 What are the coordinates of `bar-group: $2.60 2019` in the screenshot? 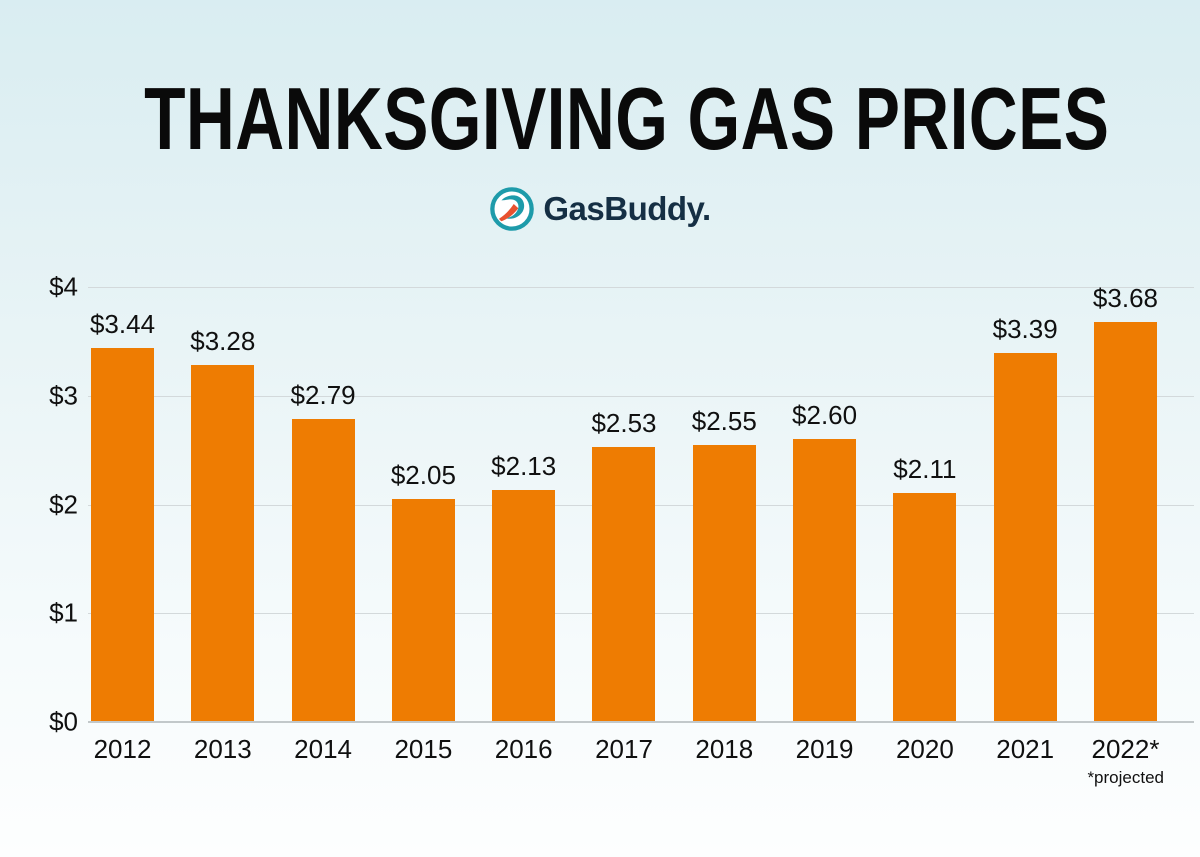 It's located at (825, 525).